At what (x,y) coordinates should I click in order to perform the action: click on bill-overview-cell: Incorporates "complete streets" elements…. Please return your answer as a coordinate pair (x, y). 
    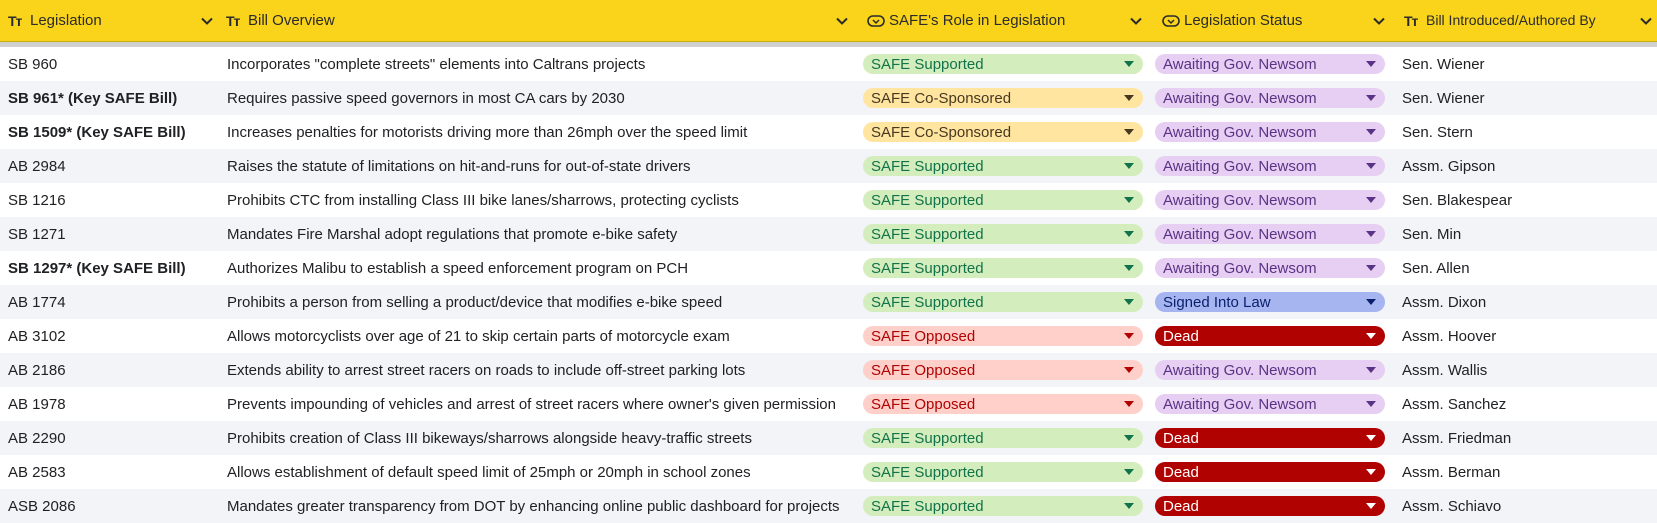
    Looking at the image, I should click on (436, 64).